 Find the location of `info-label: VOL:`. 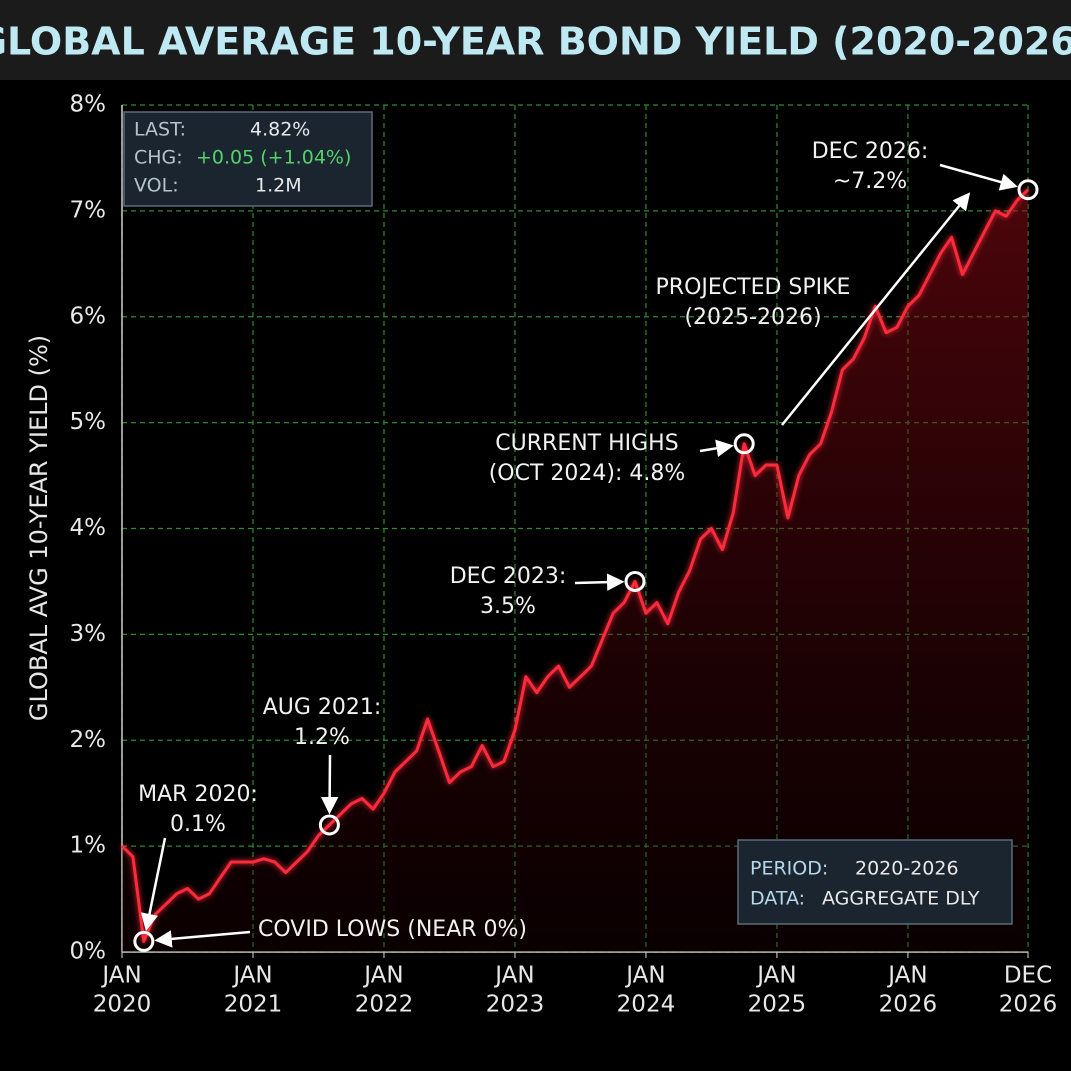

info-label: VOL: is located at coordinates (156, 186).